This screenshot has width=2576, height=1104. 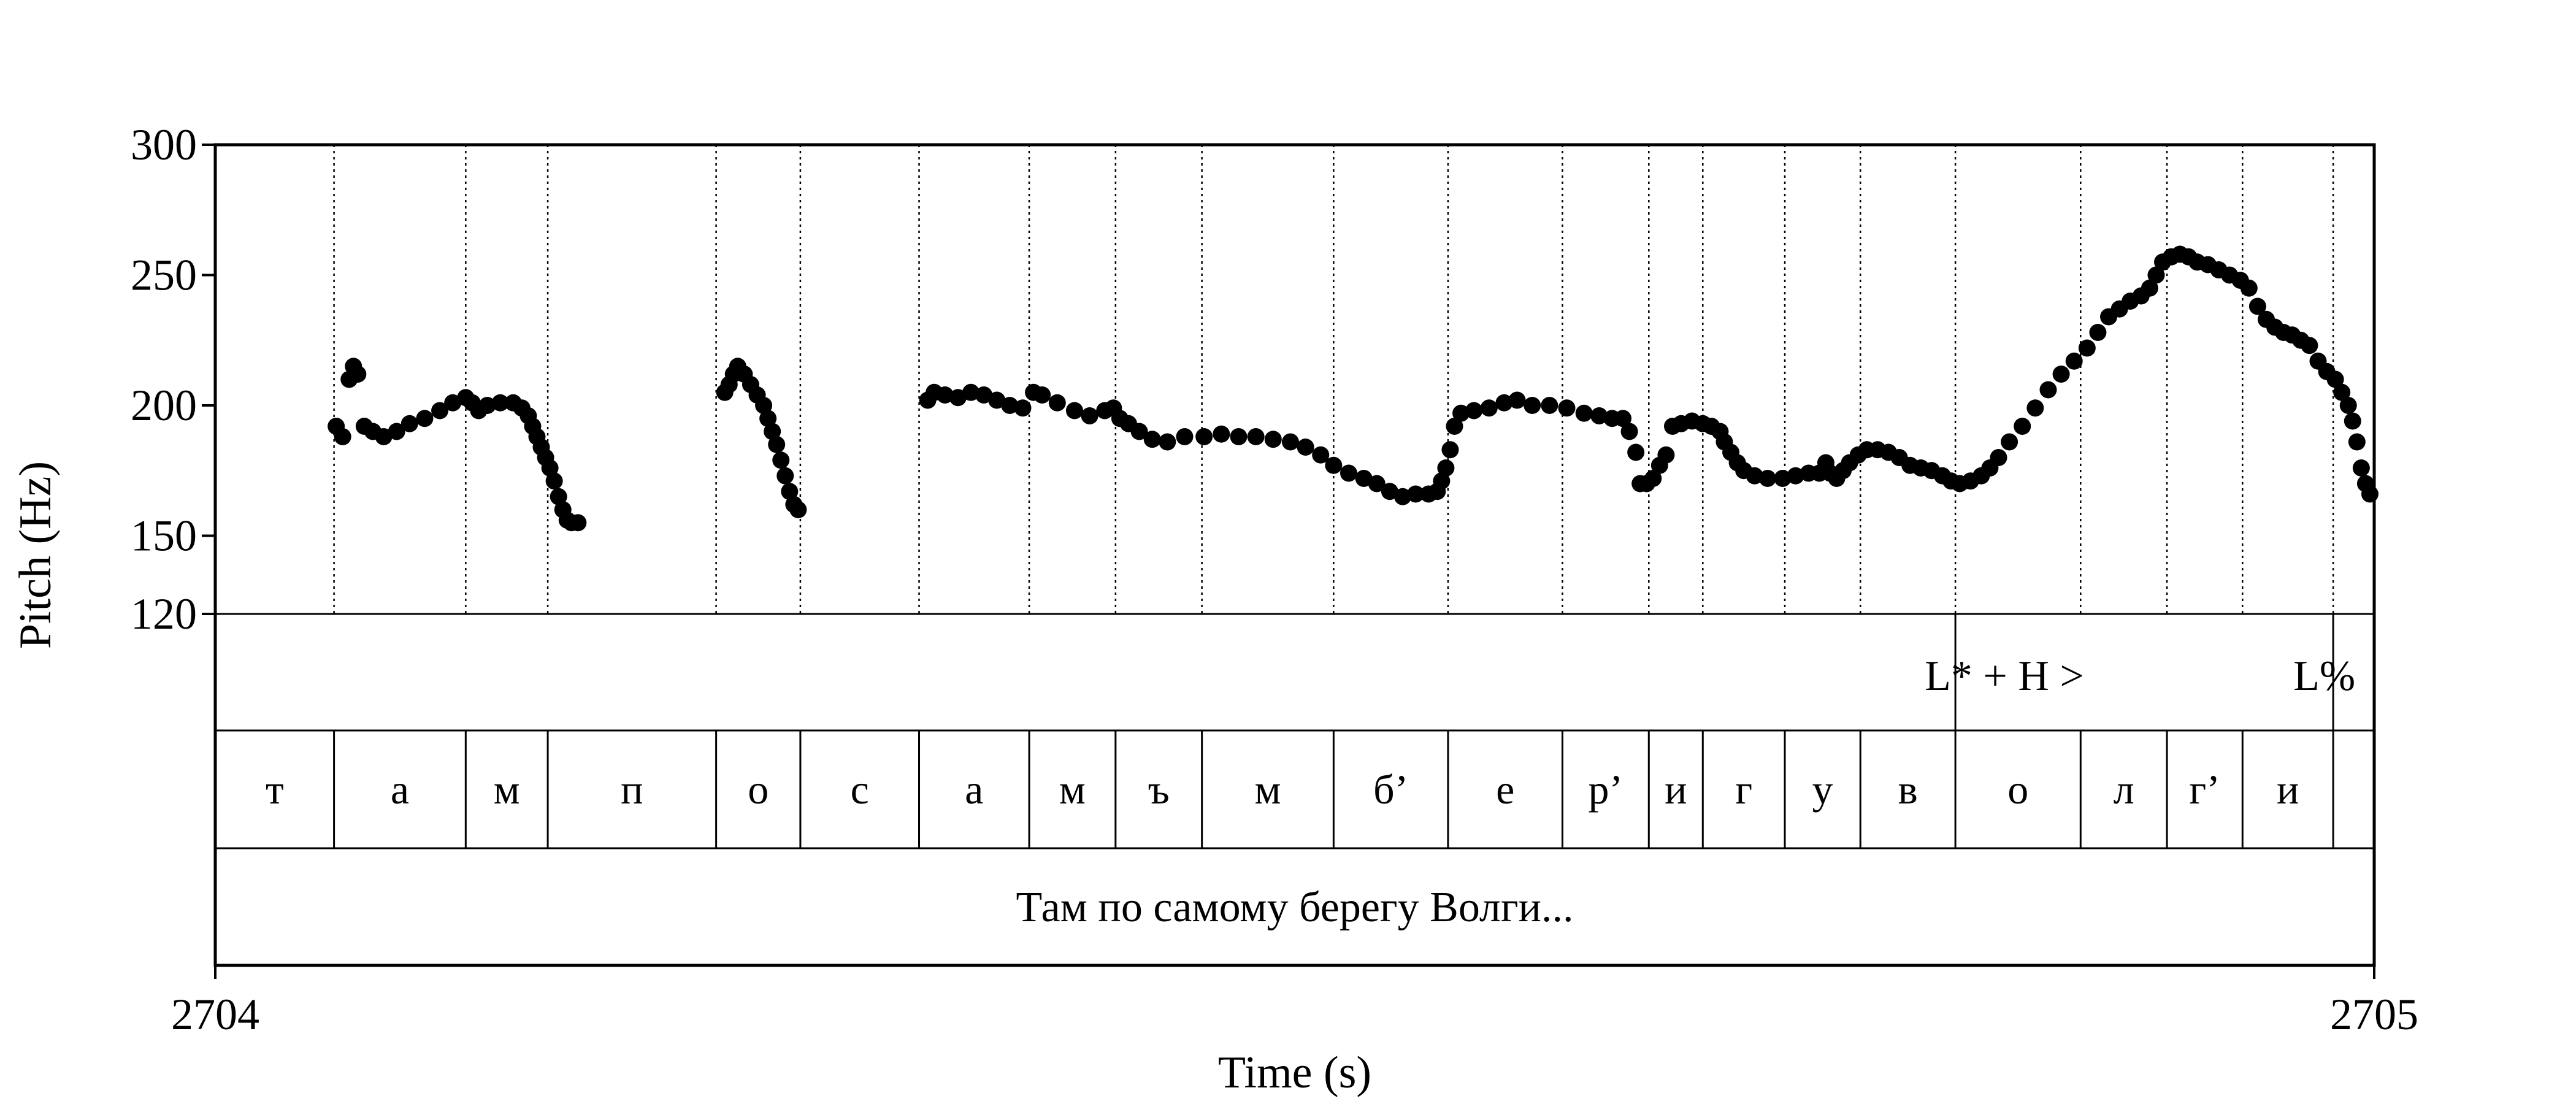 What do you see at coordinates (1505, 789) in the screenshot?
I see `segment-label: е` at bounding box center [1505, 789].